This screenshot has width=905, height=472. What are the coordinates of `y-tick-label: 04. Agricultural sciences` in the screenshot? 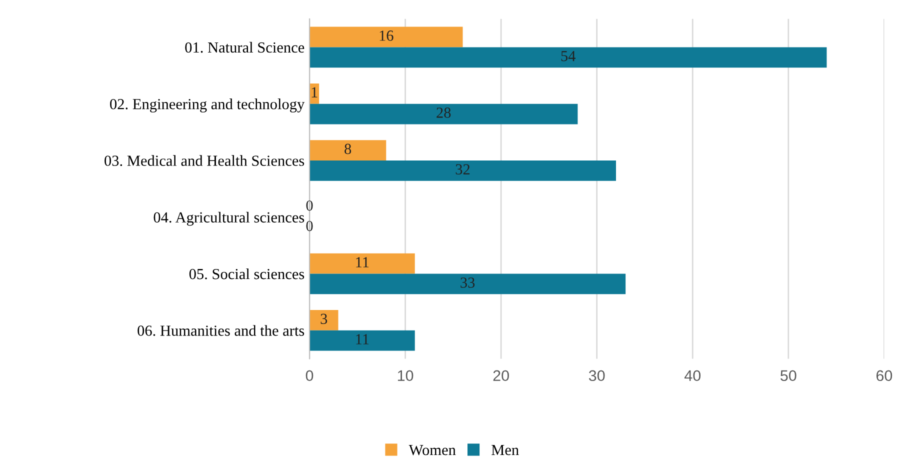 It's located at (229, 219).